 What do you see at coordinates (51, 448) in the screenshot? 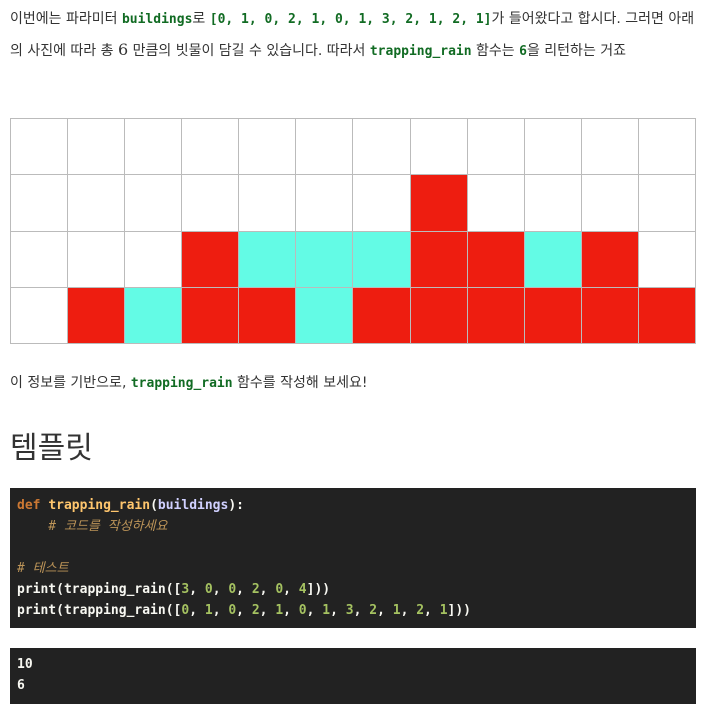
I see `section-heading: 템플릿` at bounding box center [51, 448].